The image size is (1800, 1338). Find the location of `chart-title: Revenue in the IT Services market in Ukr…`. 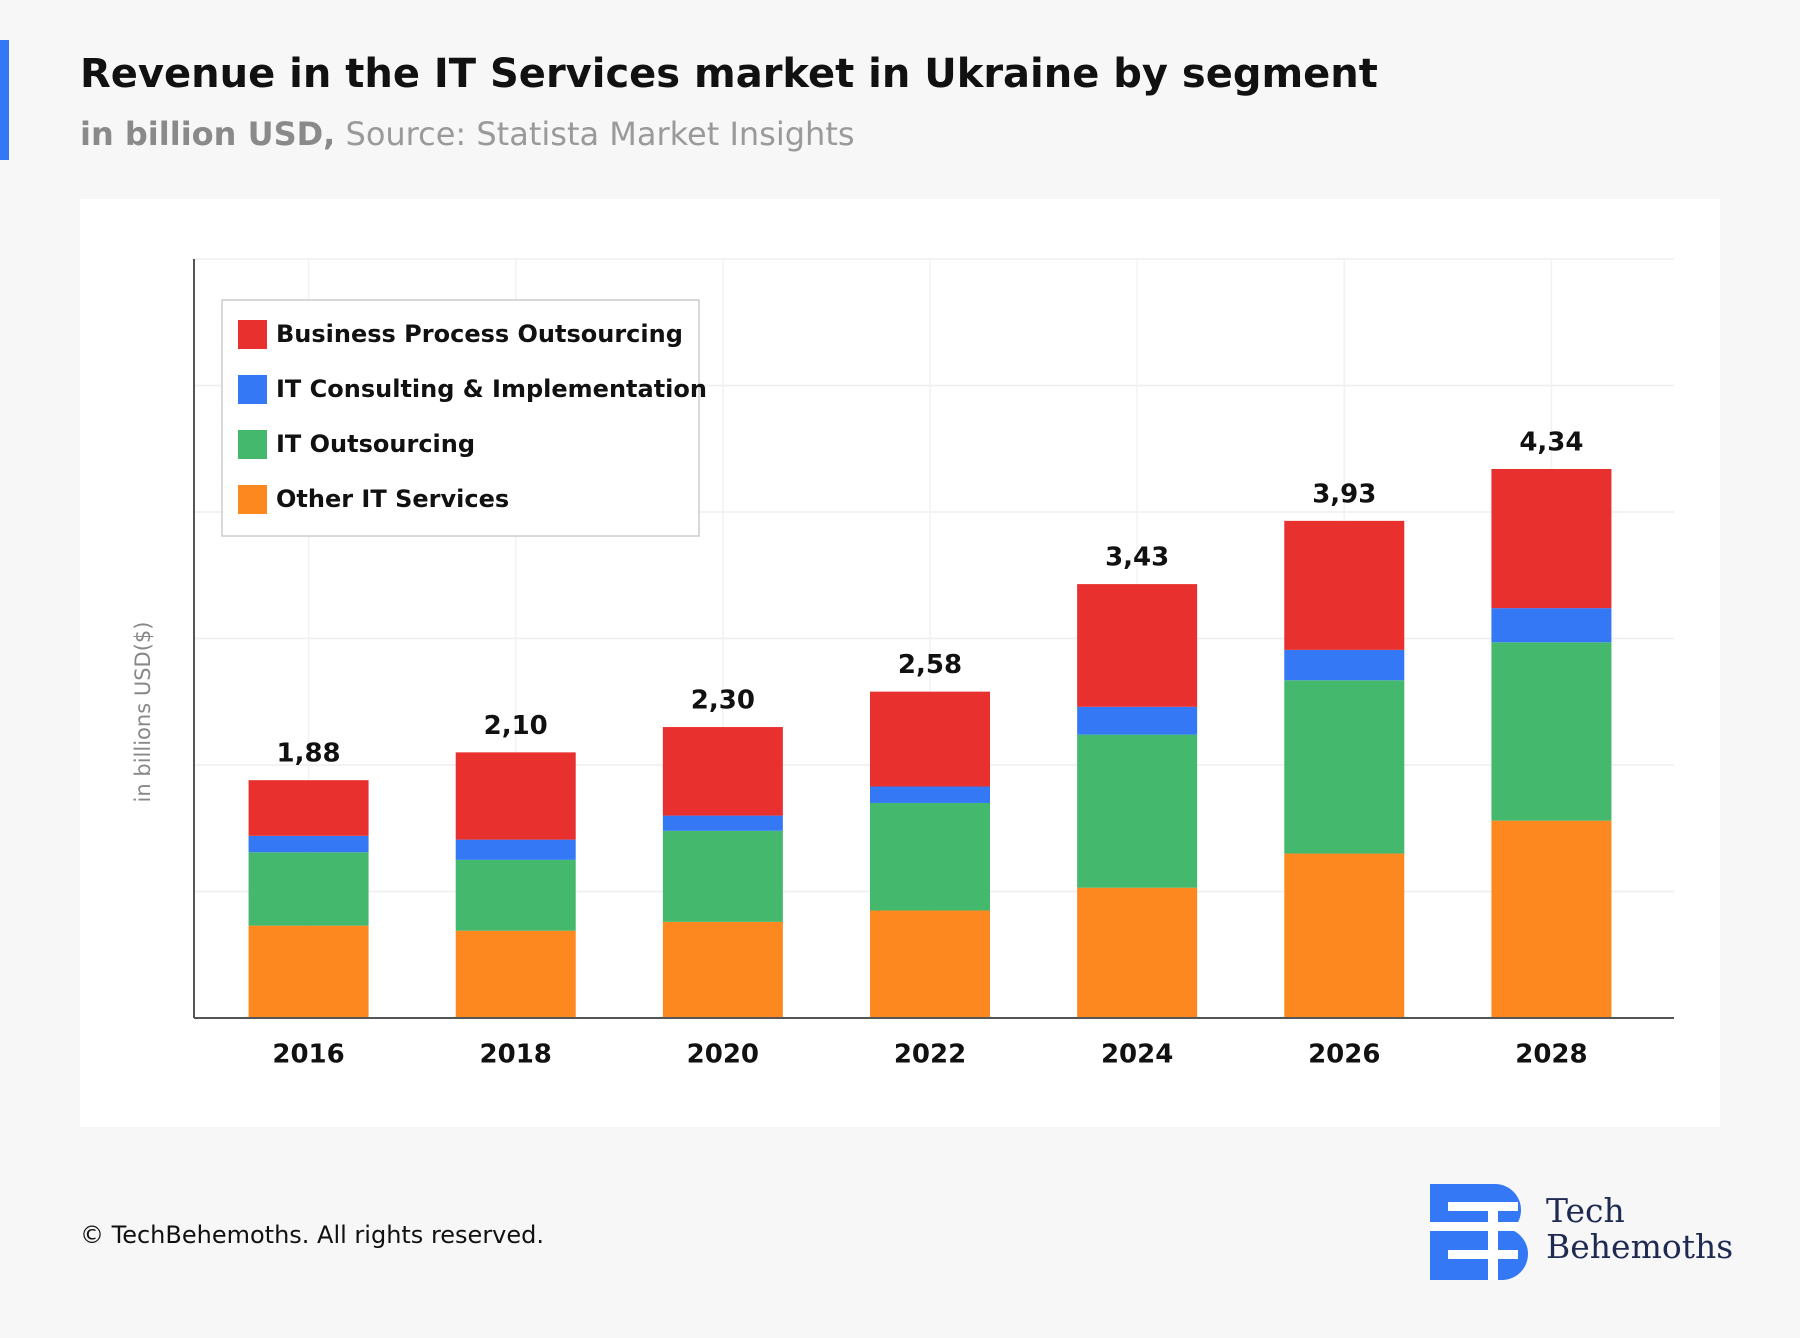

chart-title: Revenue in the IT Services market in Ukr… is located at coordinates (729, 74).